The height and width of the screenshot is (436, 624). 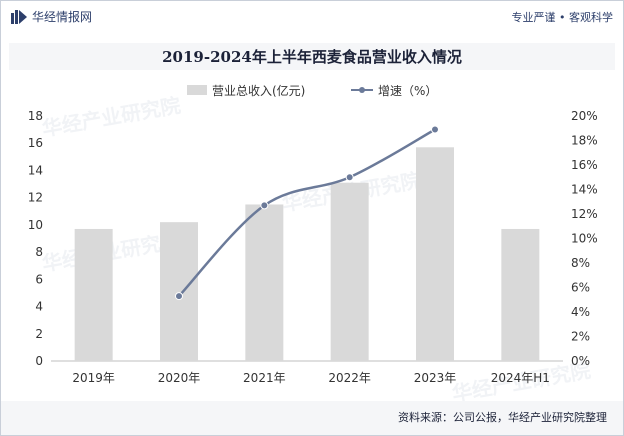 What do you see at coordinates (580, 312) in the screenshot?
I see `y-right-tick-label: 4%` at bounding box center [580, 312].